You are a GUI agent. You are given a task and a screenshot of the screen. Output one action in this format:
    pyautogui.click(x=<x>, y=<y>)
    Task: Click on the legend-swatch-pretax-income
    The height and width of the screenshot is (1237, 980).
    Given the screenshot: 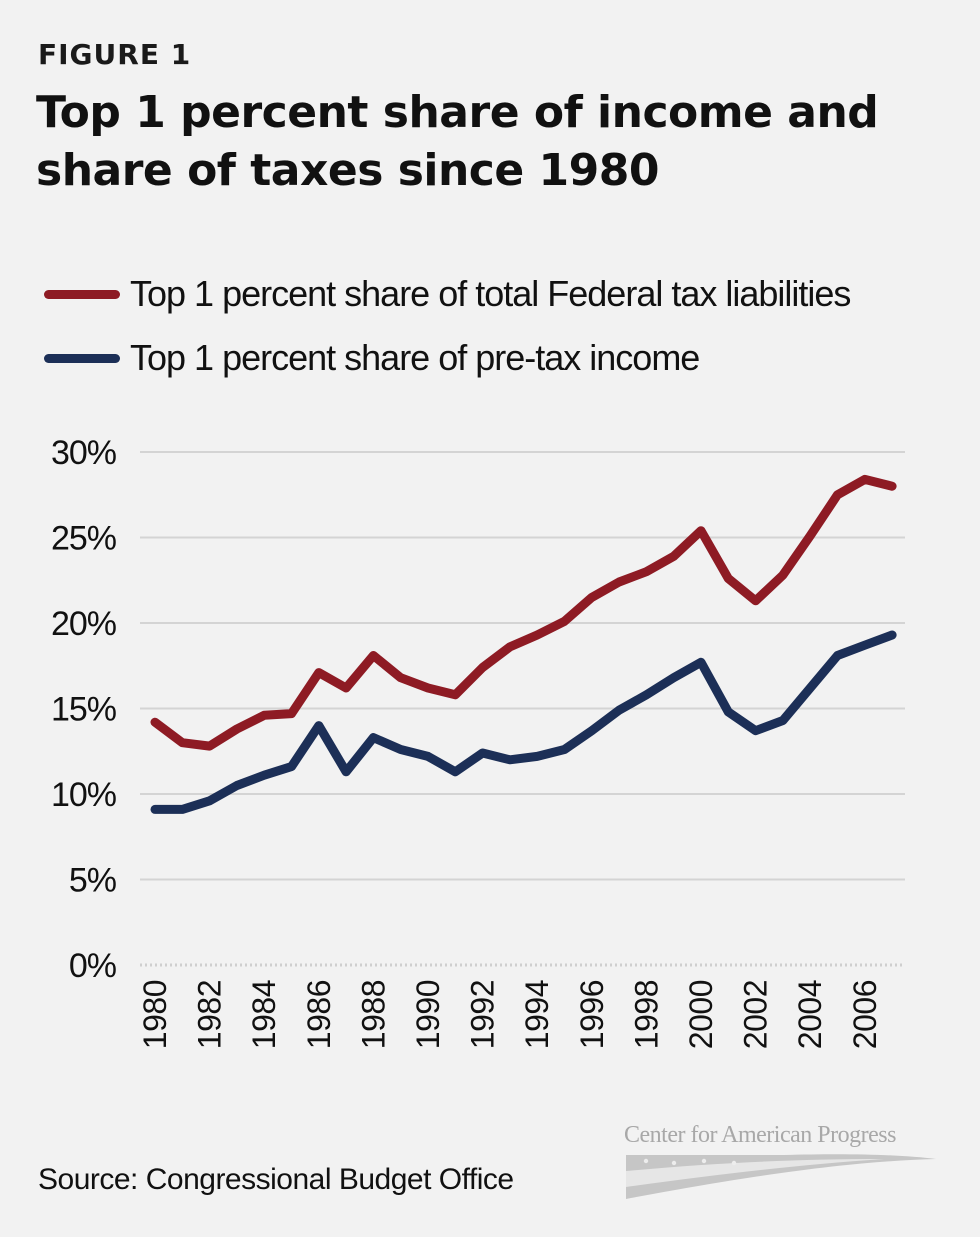 What is the action you would take?
    pyautogui.click(x=82, y=358)
    